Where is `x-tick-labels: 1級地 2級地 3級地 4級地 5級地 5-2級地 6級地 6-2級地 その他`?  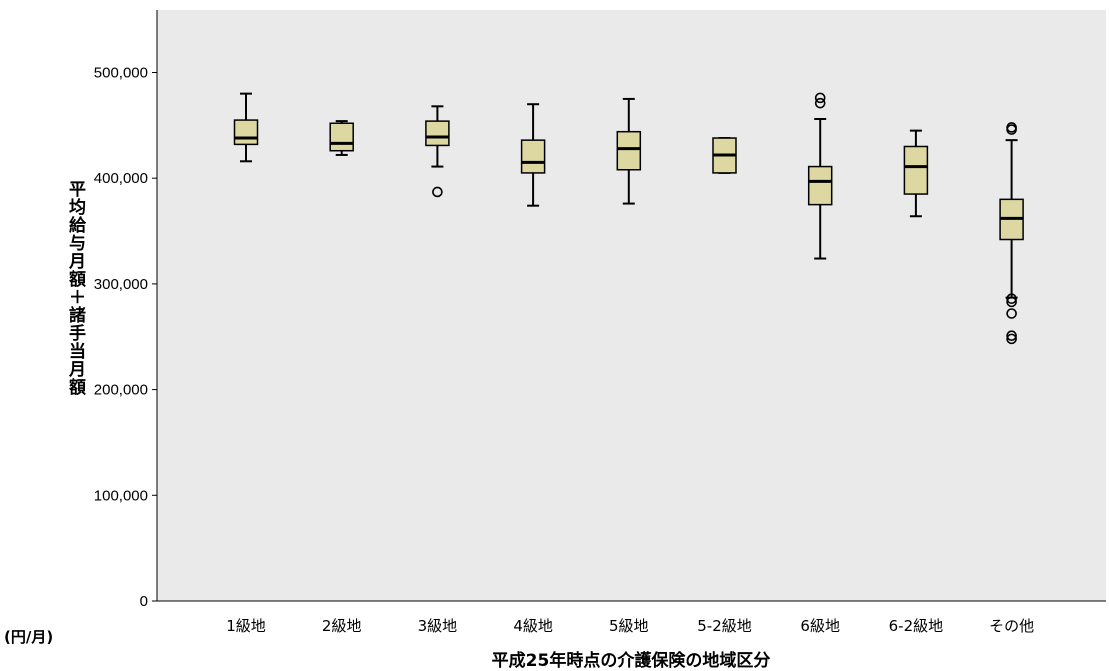
x-tick-labels: 1級地 2級地 3級地 4級地 5級地 5-2級地 6級地 6-2級地 その他 is located at coordinates (630, 626).